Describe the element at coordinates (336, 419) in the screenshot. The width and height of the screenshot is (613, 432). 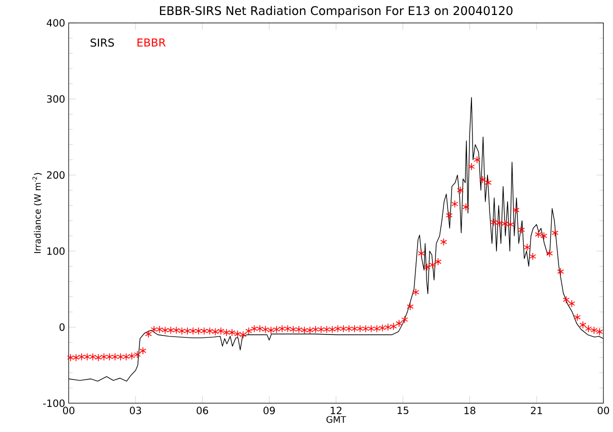
I see `x-axis-title: GMT` at that location.